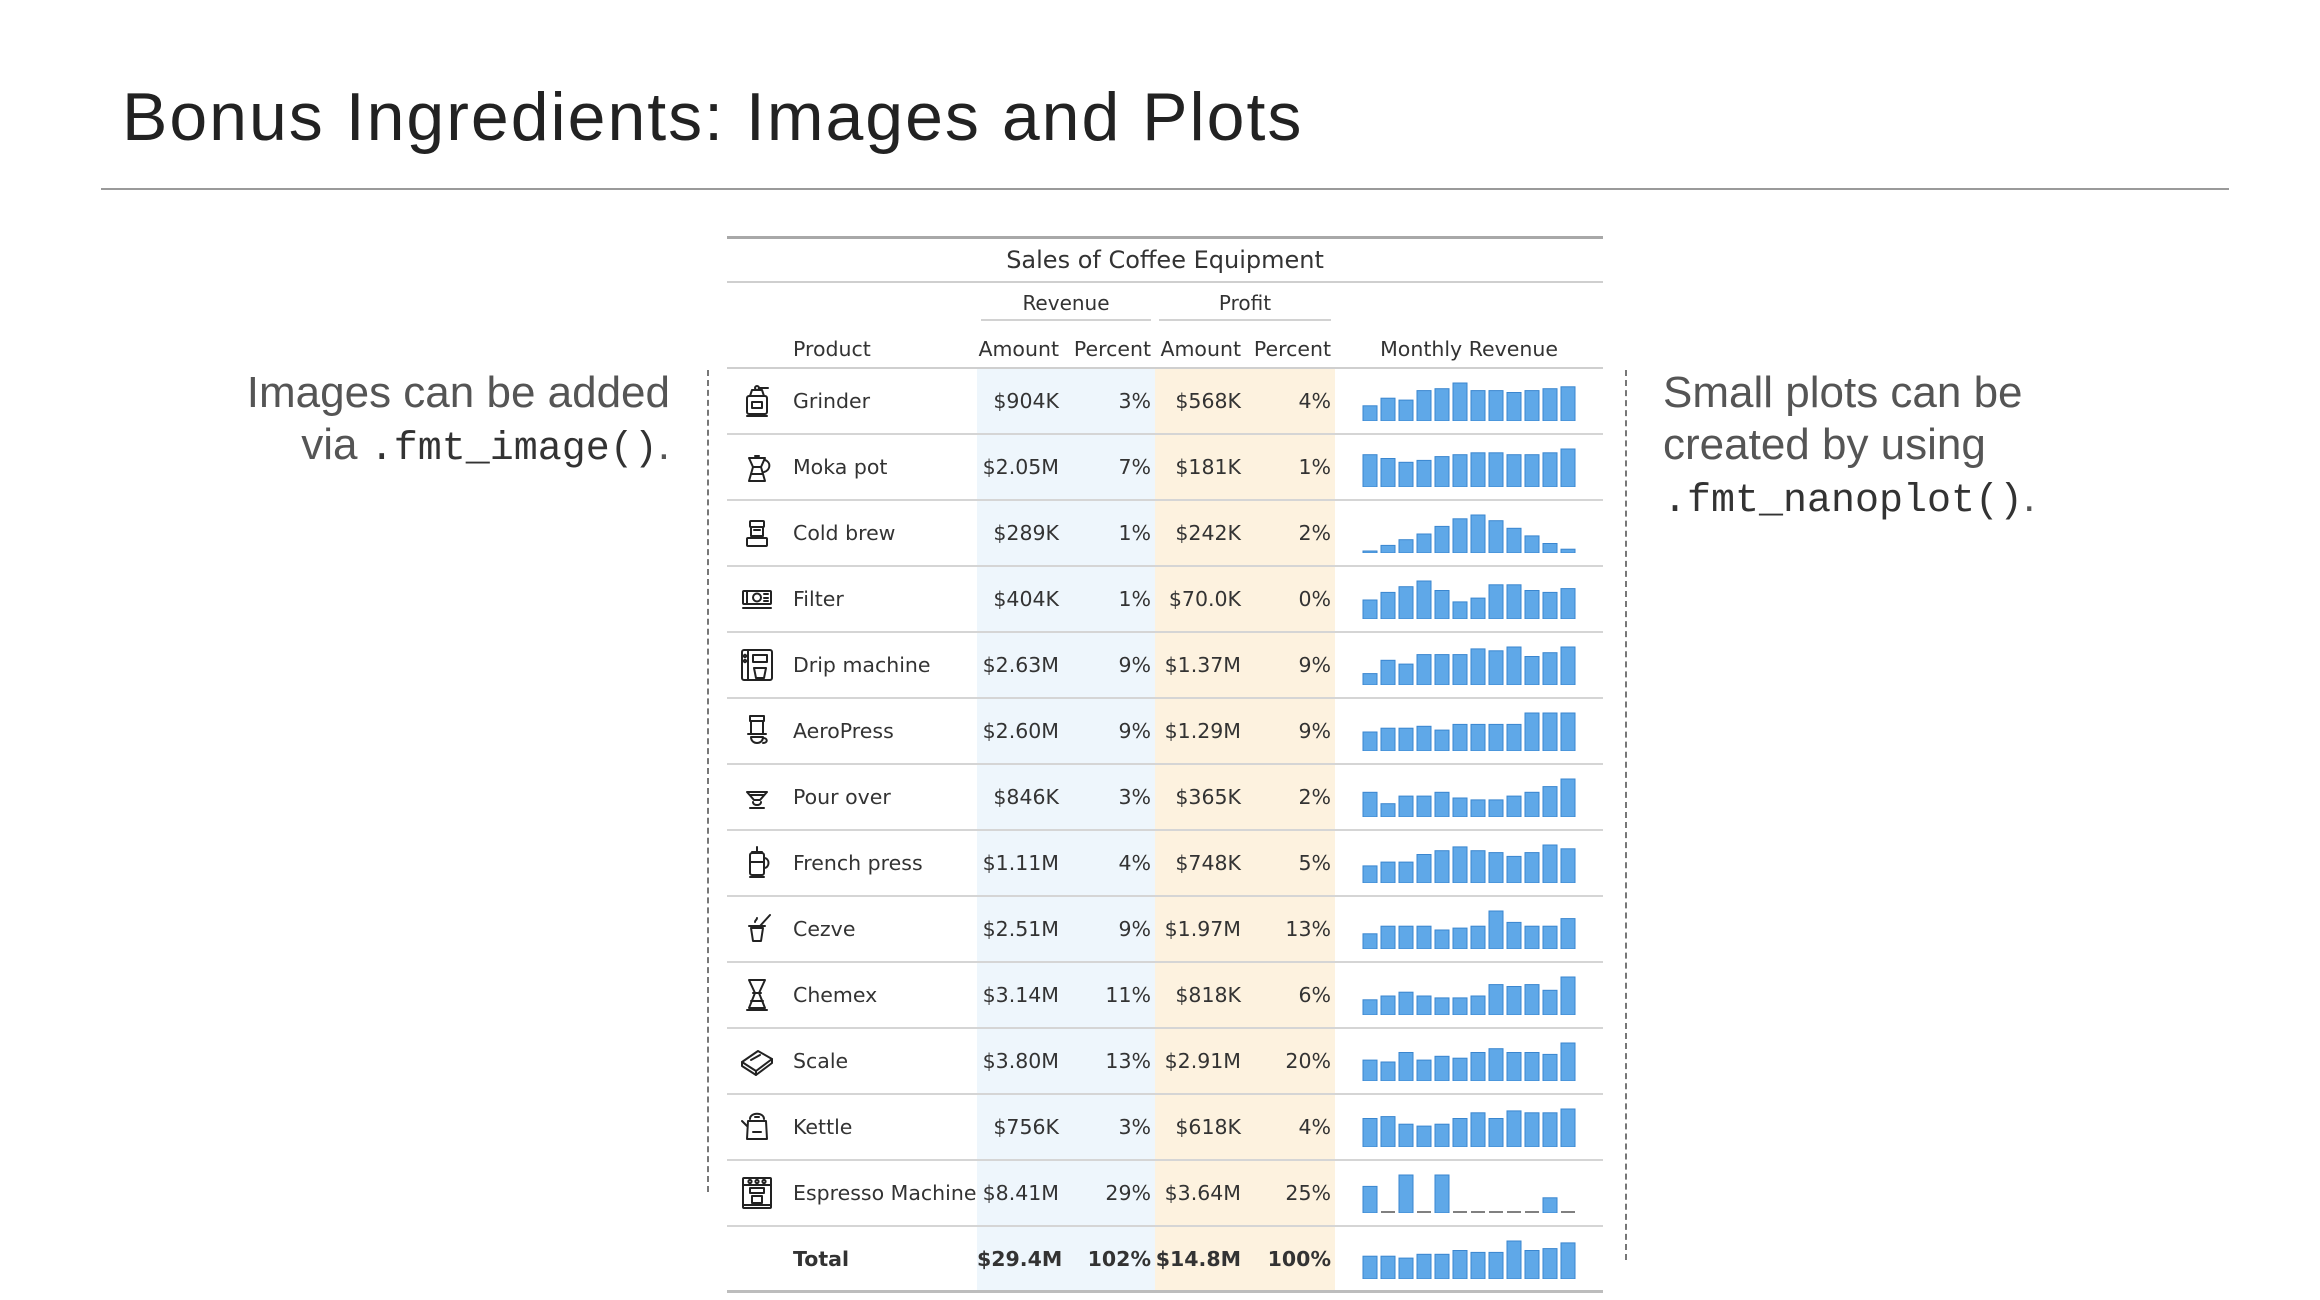 The height and width of the screenshot is (1300, 2320). I want to click on cezve-icon, so click(759, 928).